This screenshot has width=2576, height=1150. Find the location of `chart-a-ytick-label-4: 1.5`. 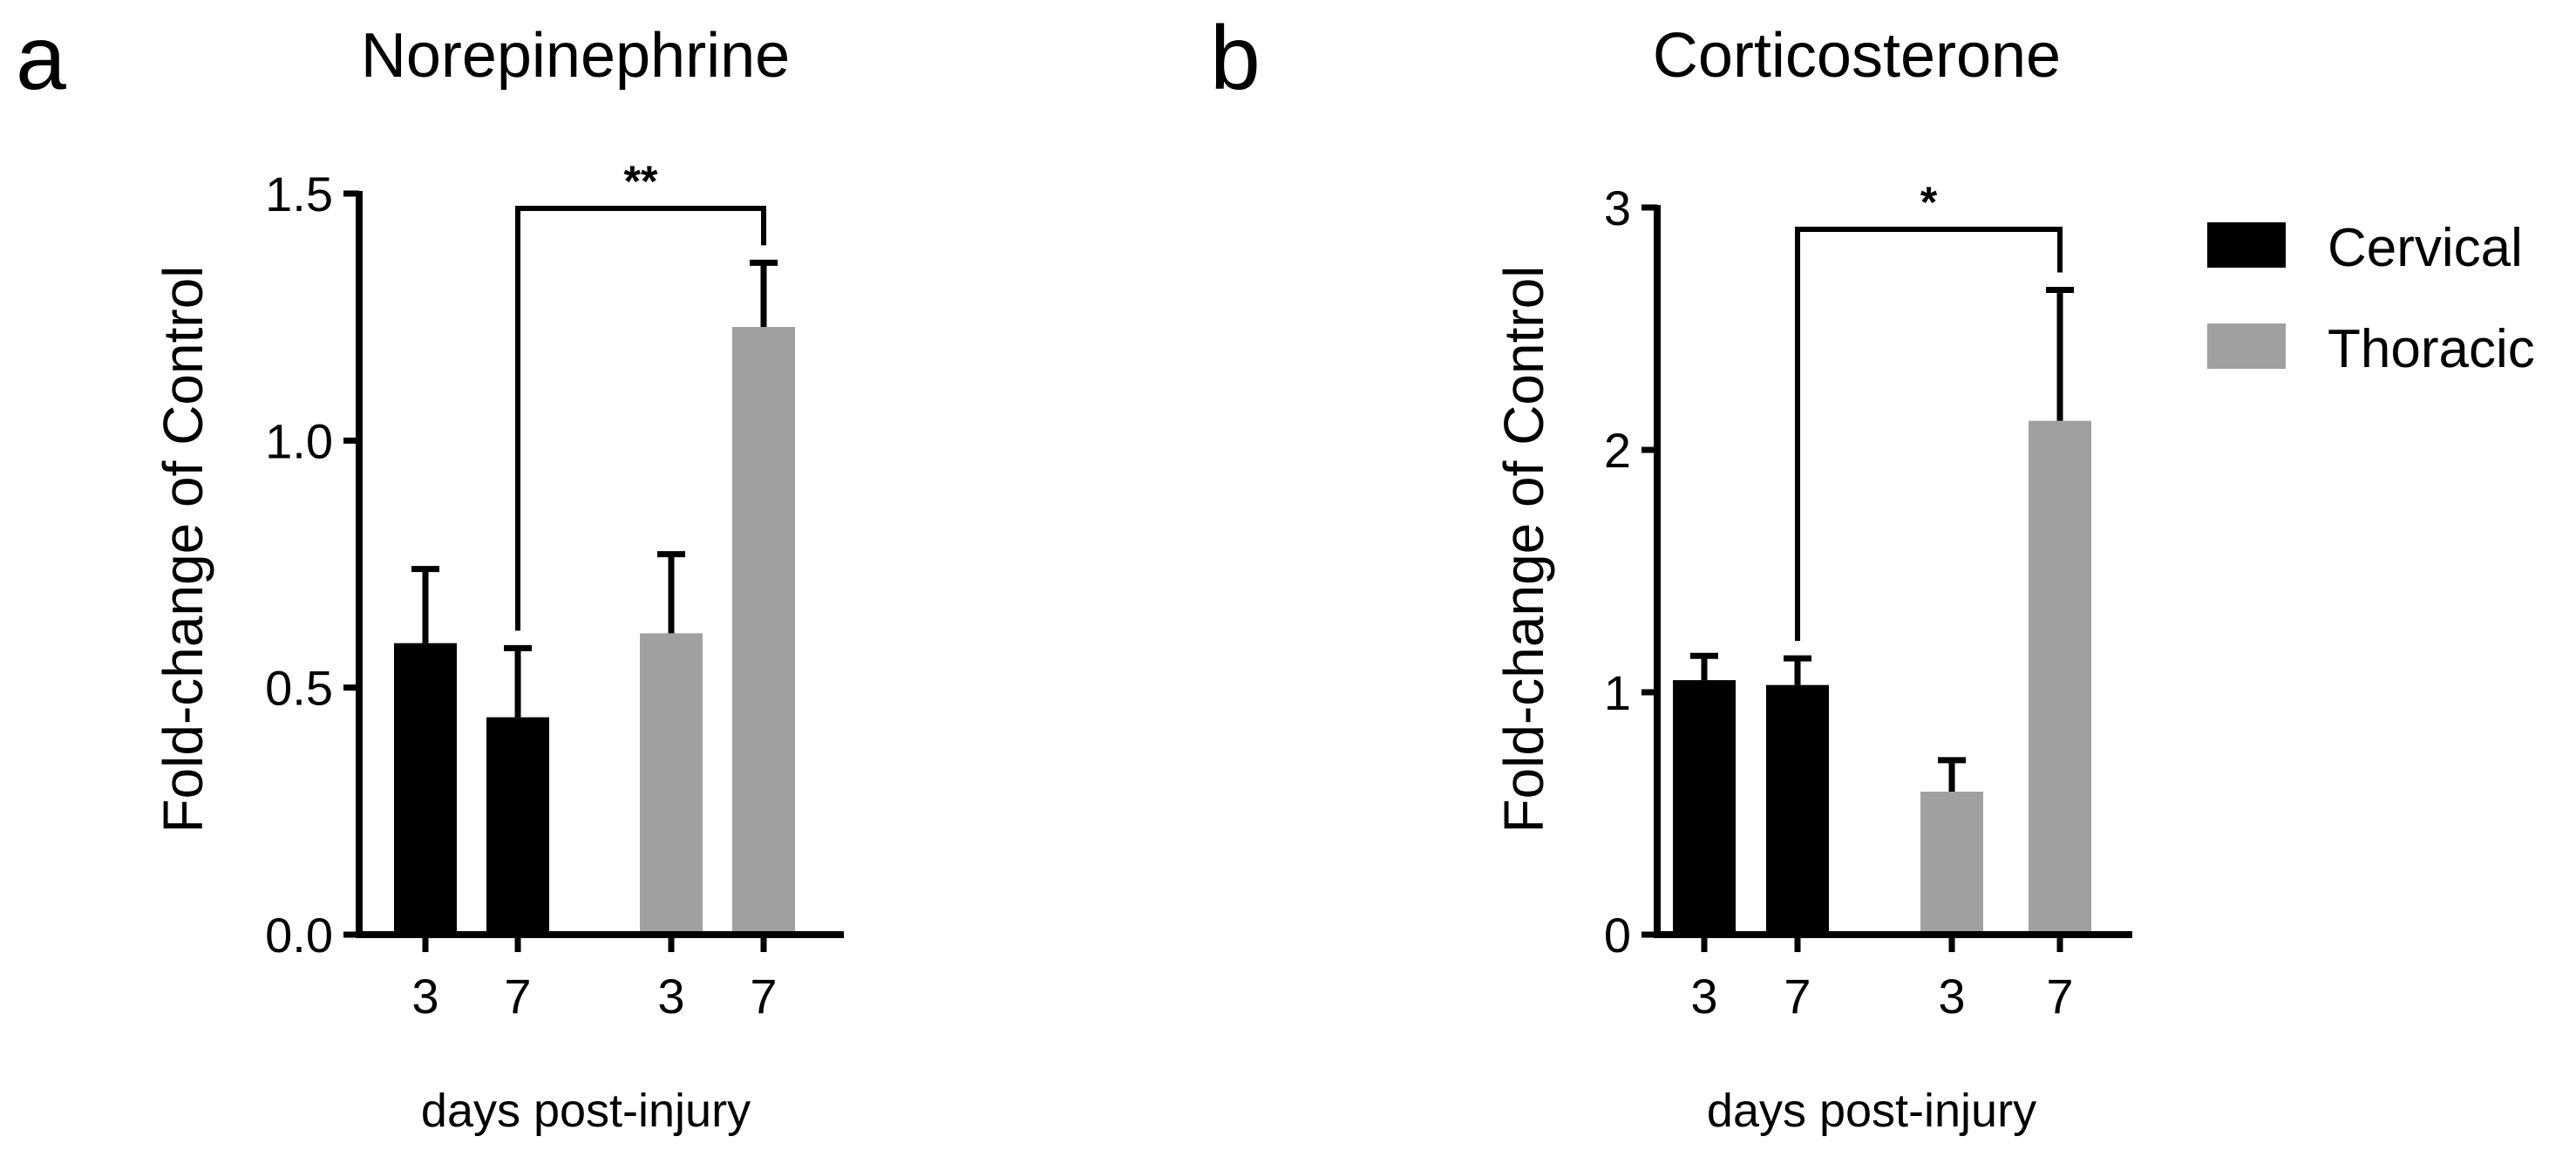

chart-a-ytick-label-4: 1.5 is located at coordinates (299, 194).